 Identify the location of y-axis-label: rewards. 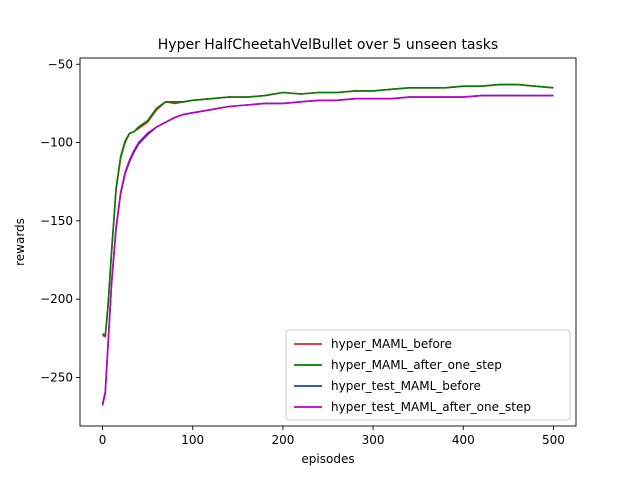
(20, 242).